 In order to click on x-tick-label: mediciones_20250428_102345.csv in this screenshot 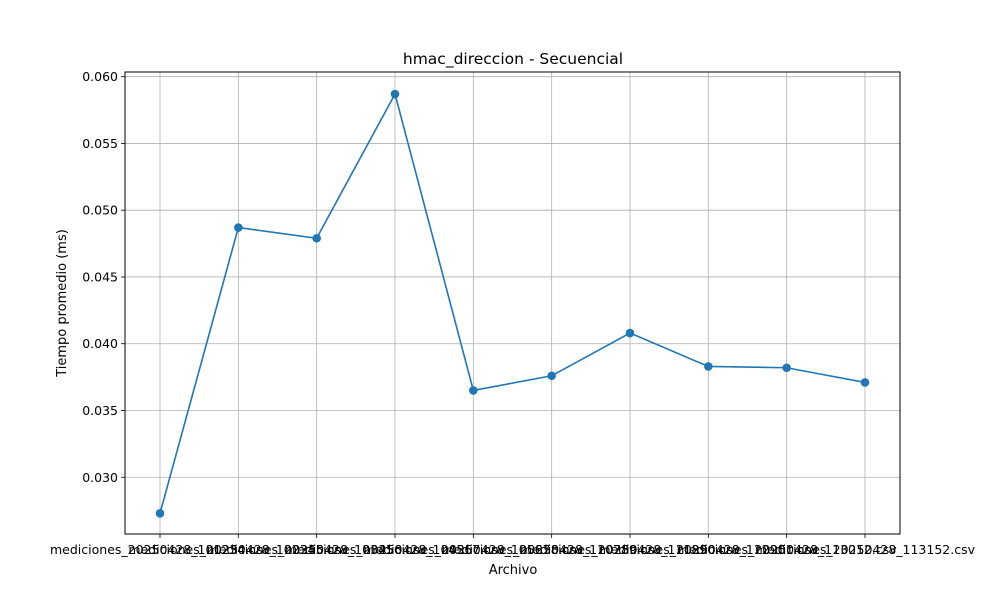, I will do `click(238, 549)`.